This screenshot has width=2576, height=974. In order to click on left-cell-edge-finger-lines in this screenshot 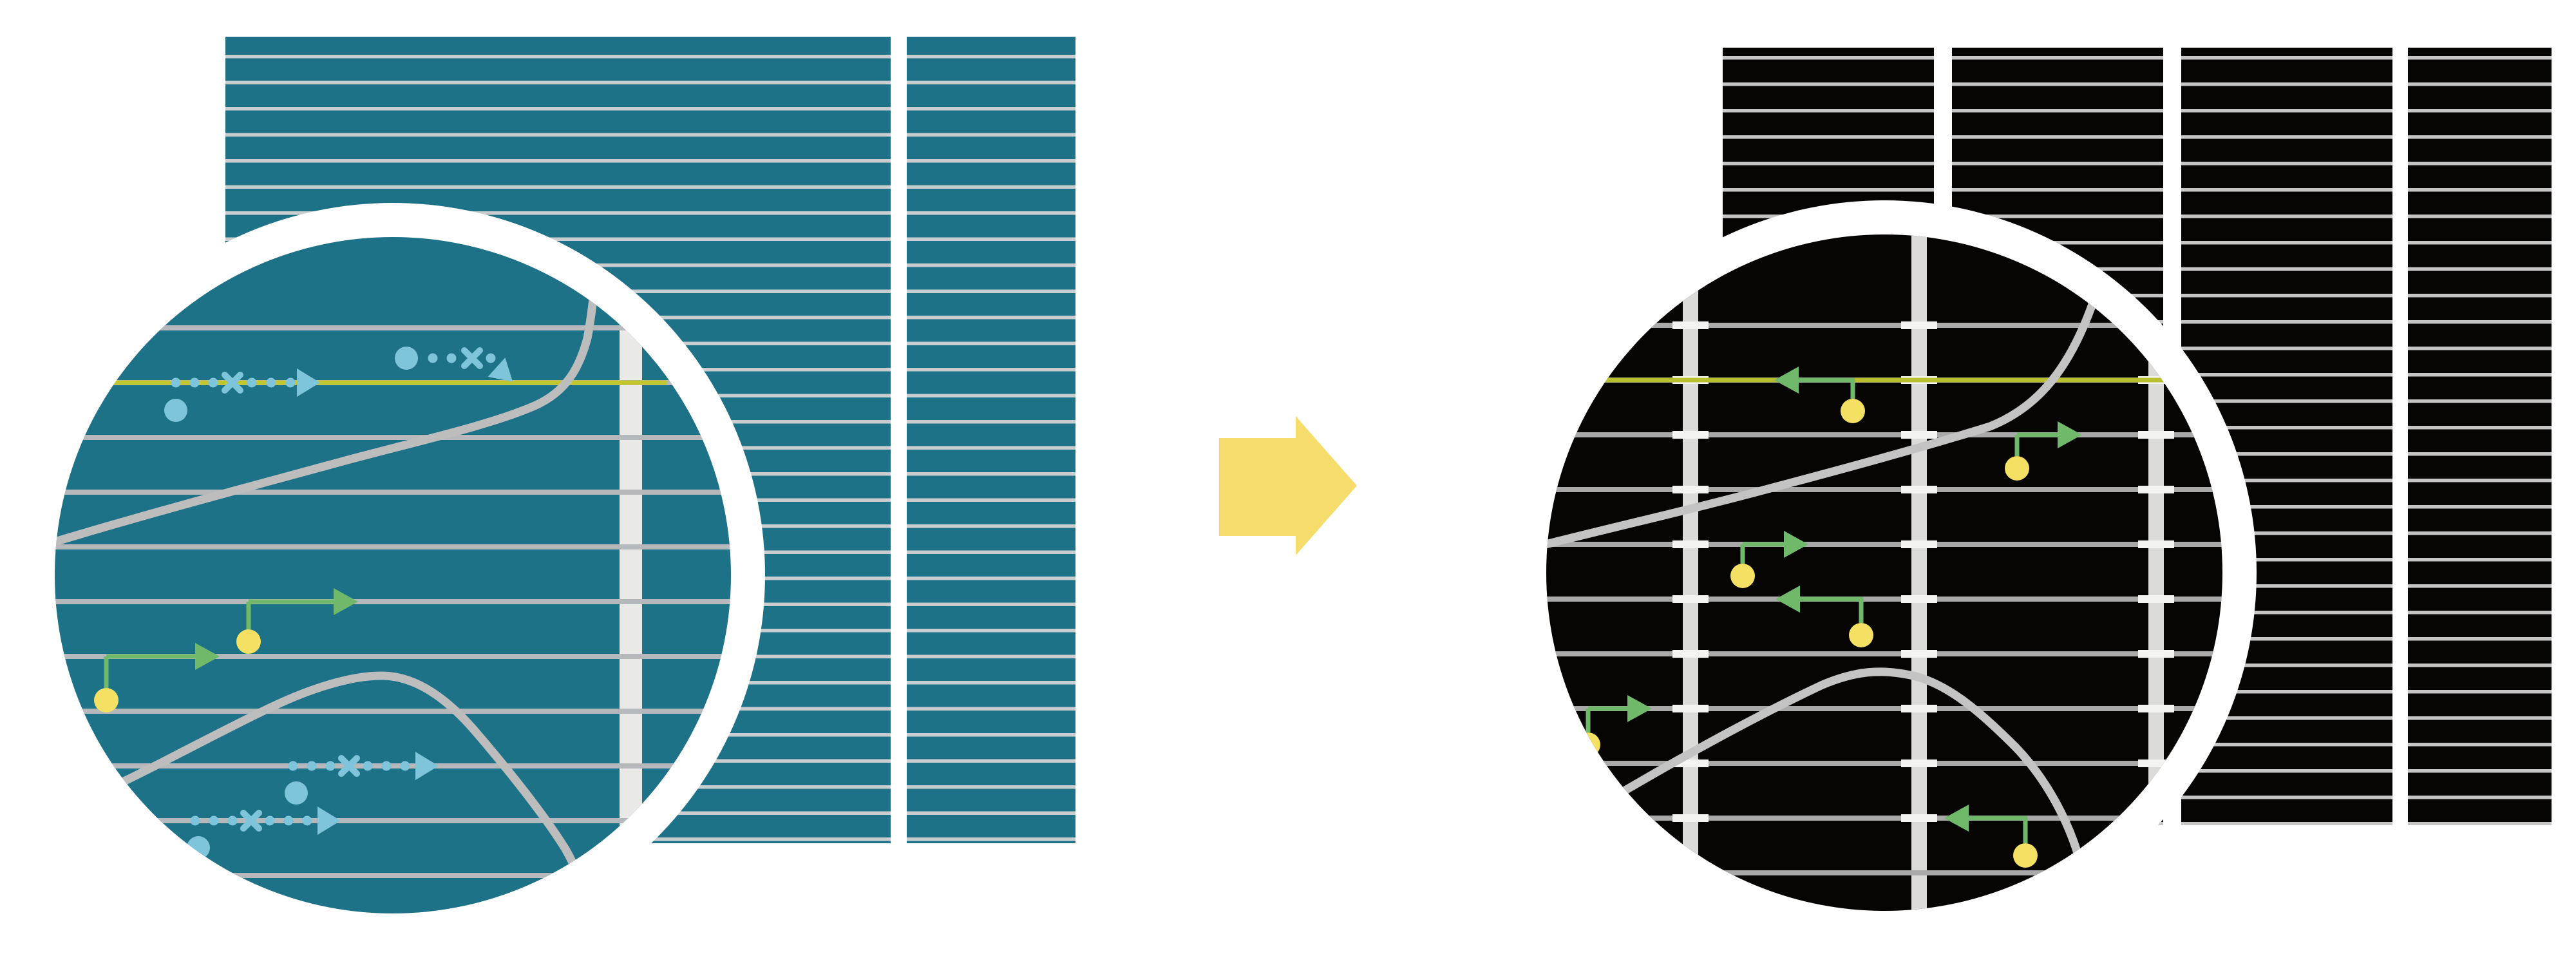, I will do `click(991, 440)`.